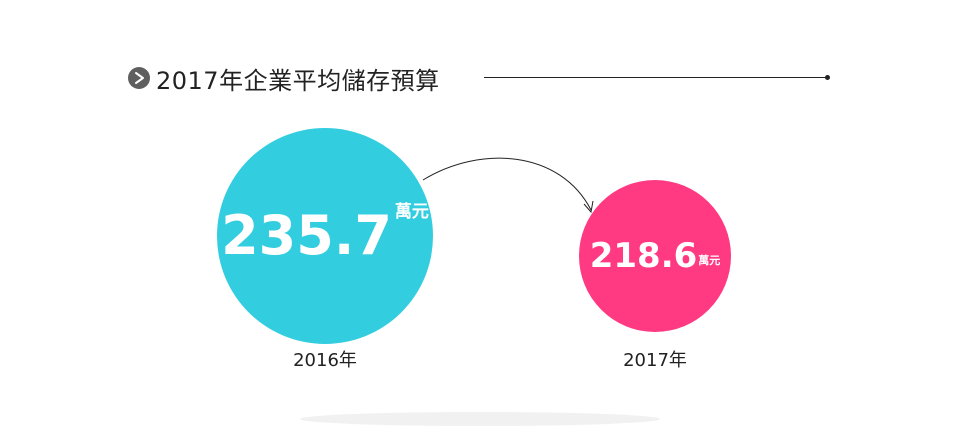 The height and width of the screenshot is (426, 960). What do you see at coordinates (480, 419) in the screenshot?
I see `footer-shadow` at bounding box center [480, 419].